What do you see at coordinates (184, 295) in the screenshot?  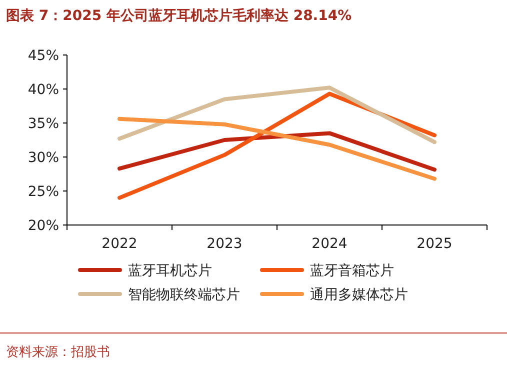 I see `legend-label: 智能物联终端芯片` at bounding box center [184, 295].